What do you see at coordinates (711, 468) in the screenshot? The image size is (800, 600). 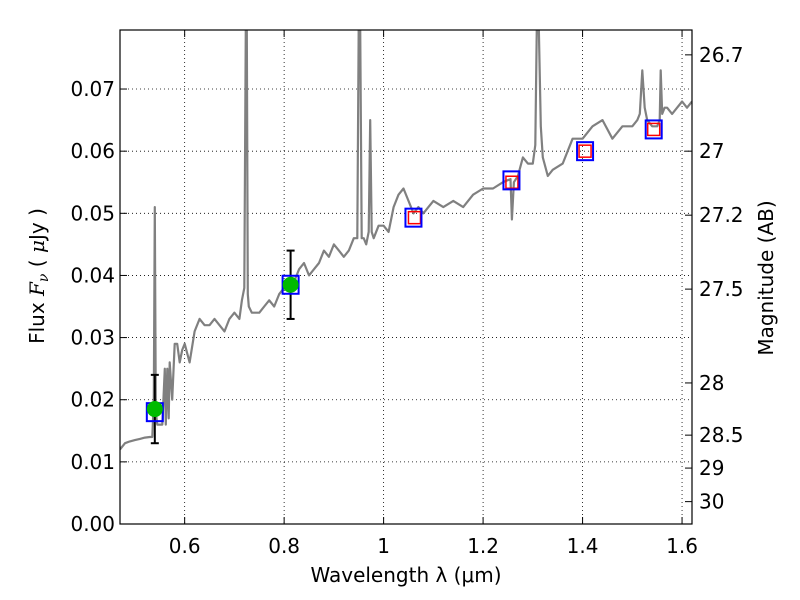 I see `y2-tick-label: 29` at bounding box center [711, 468].